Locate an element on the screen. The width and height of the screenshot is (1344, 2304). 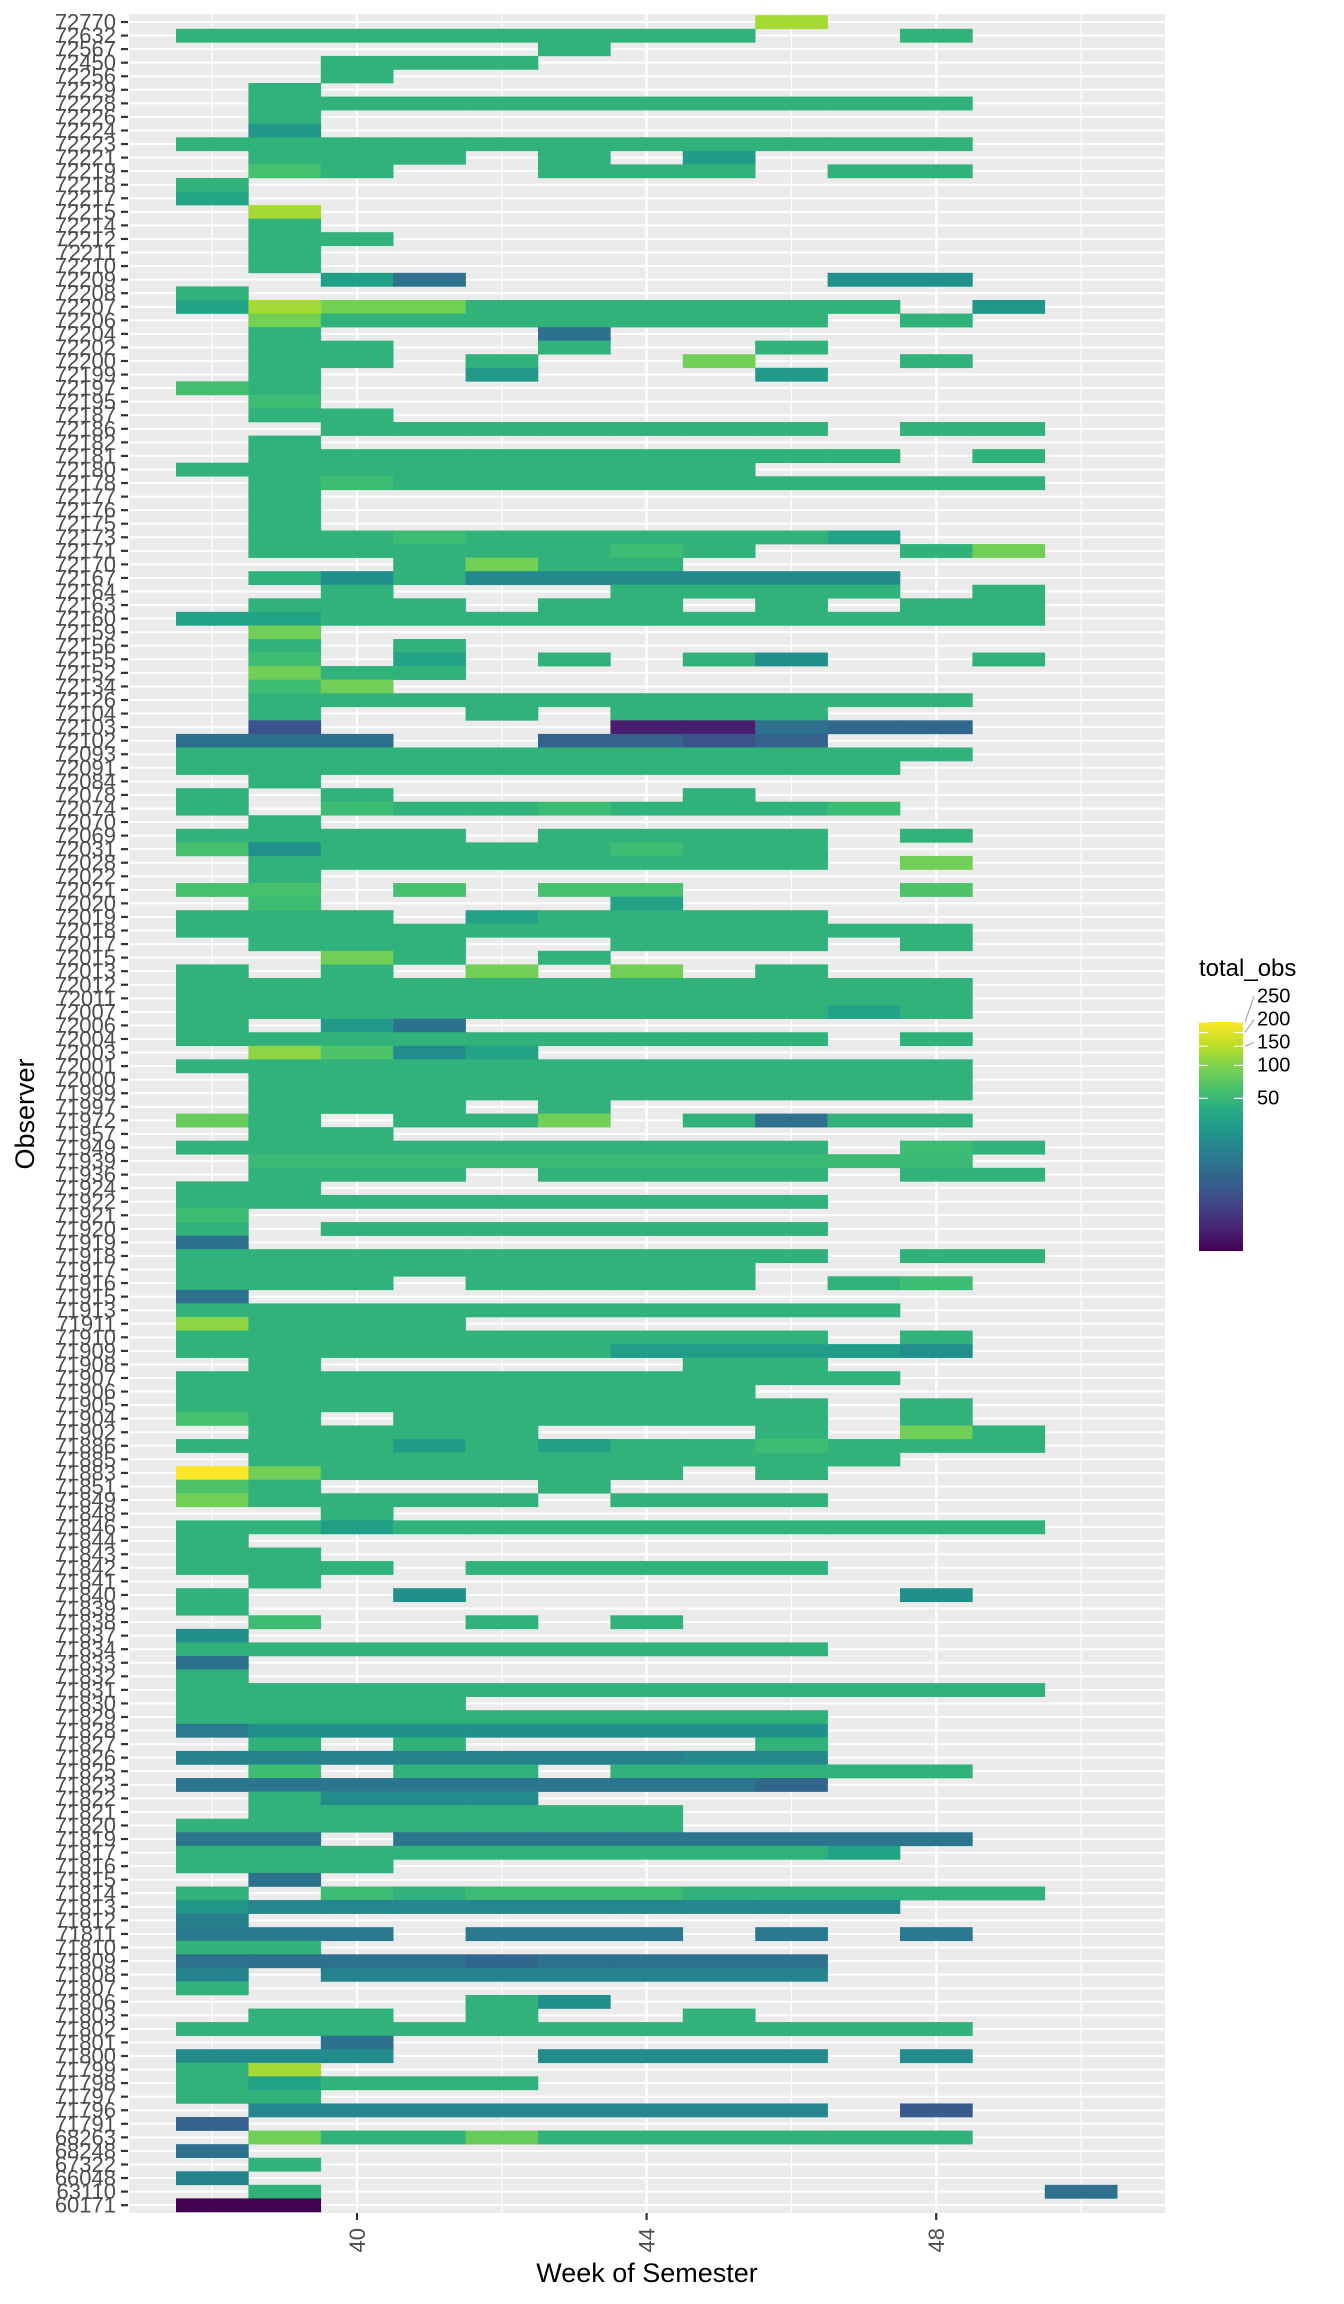
y-tick-label: 71798 is located at coordinates (85, 2083).